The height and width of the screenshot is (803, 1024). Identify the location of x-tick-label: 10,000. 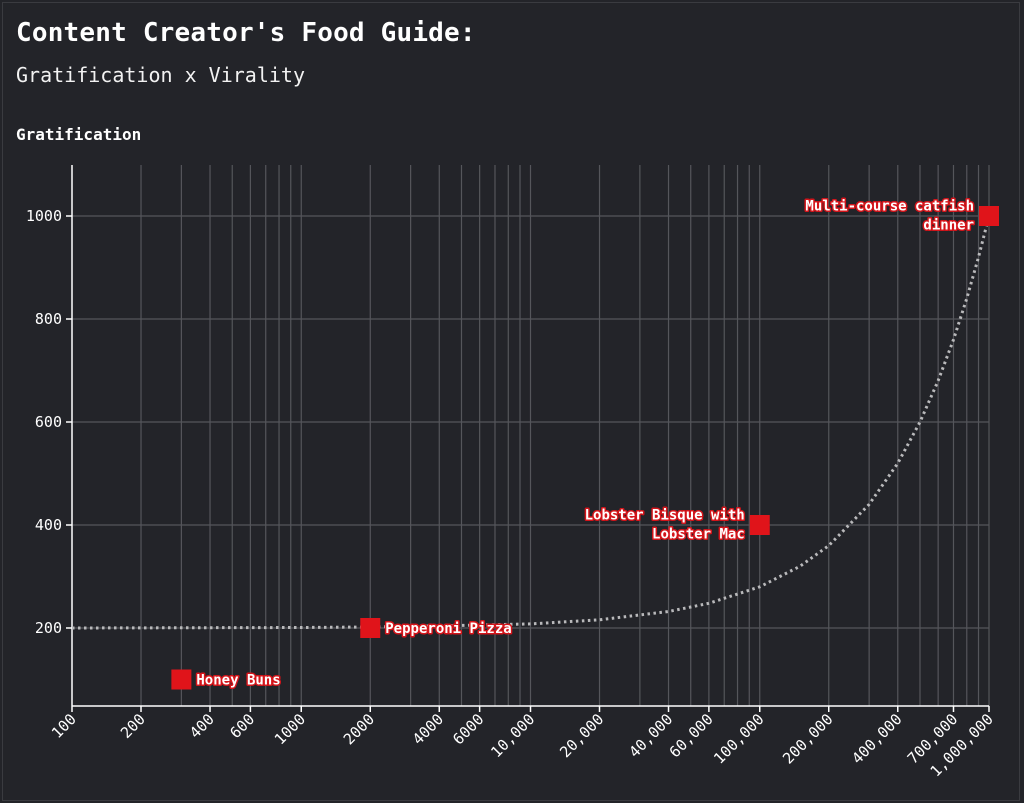
(512, 735).